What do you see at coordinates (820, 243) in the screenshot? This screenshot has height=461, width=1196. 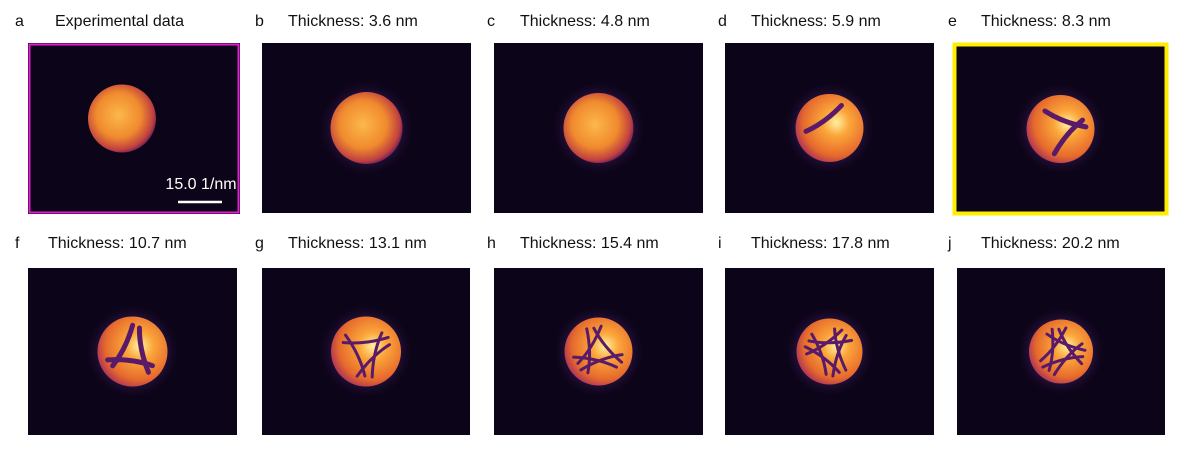 I see `panel-title: Thickness: 17.8 nm` at bounding box center [820, 243].